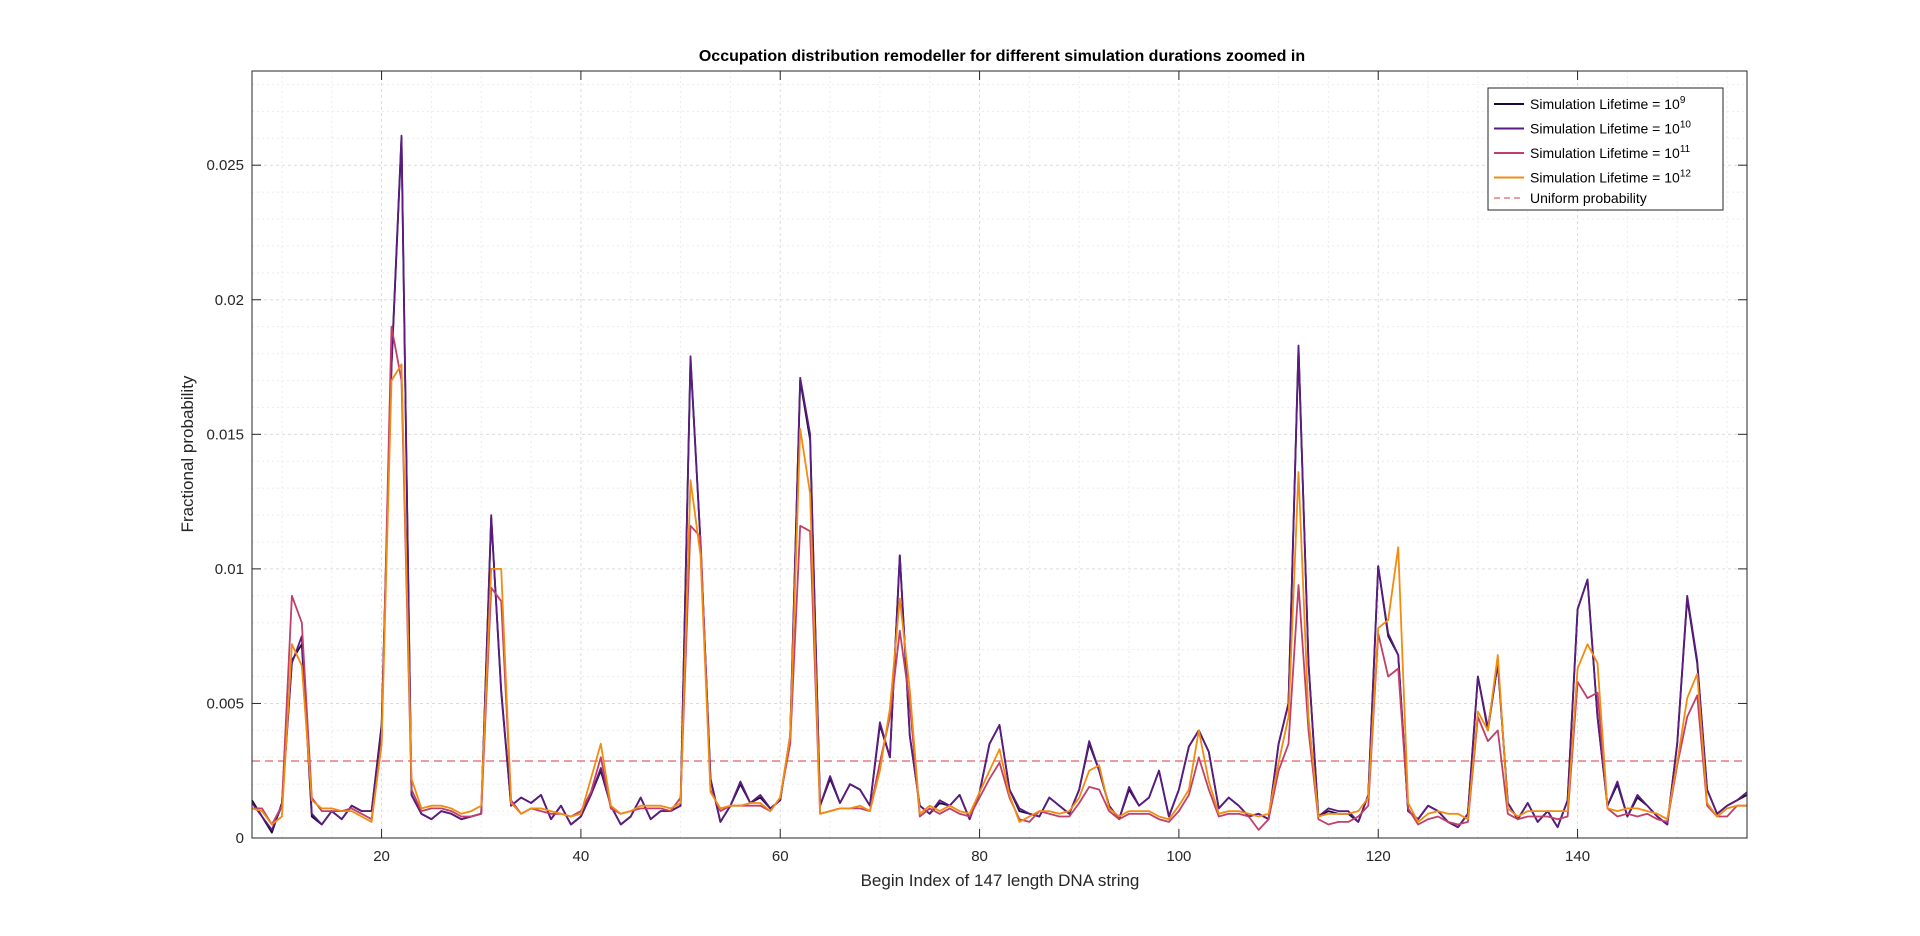 Image resolution: width=1920 pixels, height=936 pixels. Describe the element at coordinates (1588, 198) in the screenshot. I see `legend-entry-label: Uniform probability` at that location.